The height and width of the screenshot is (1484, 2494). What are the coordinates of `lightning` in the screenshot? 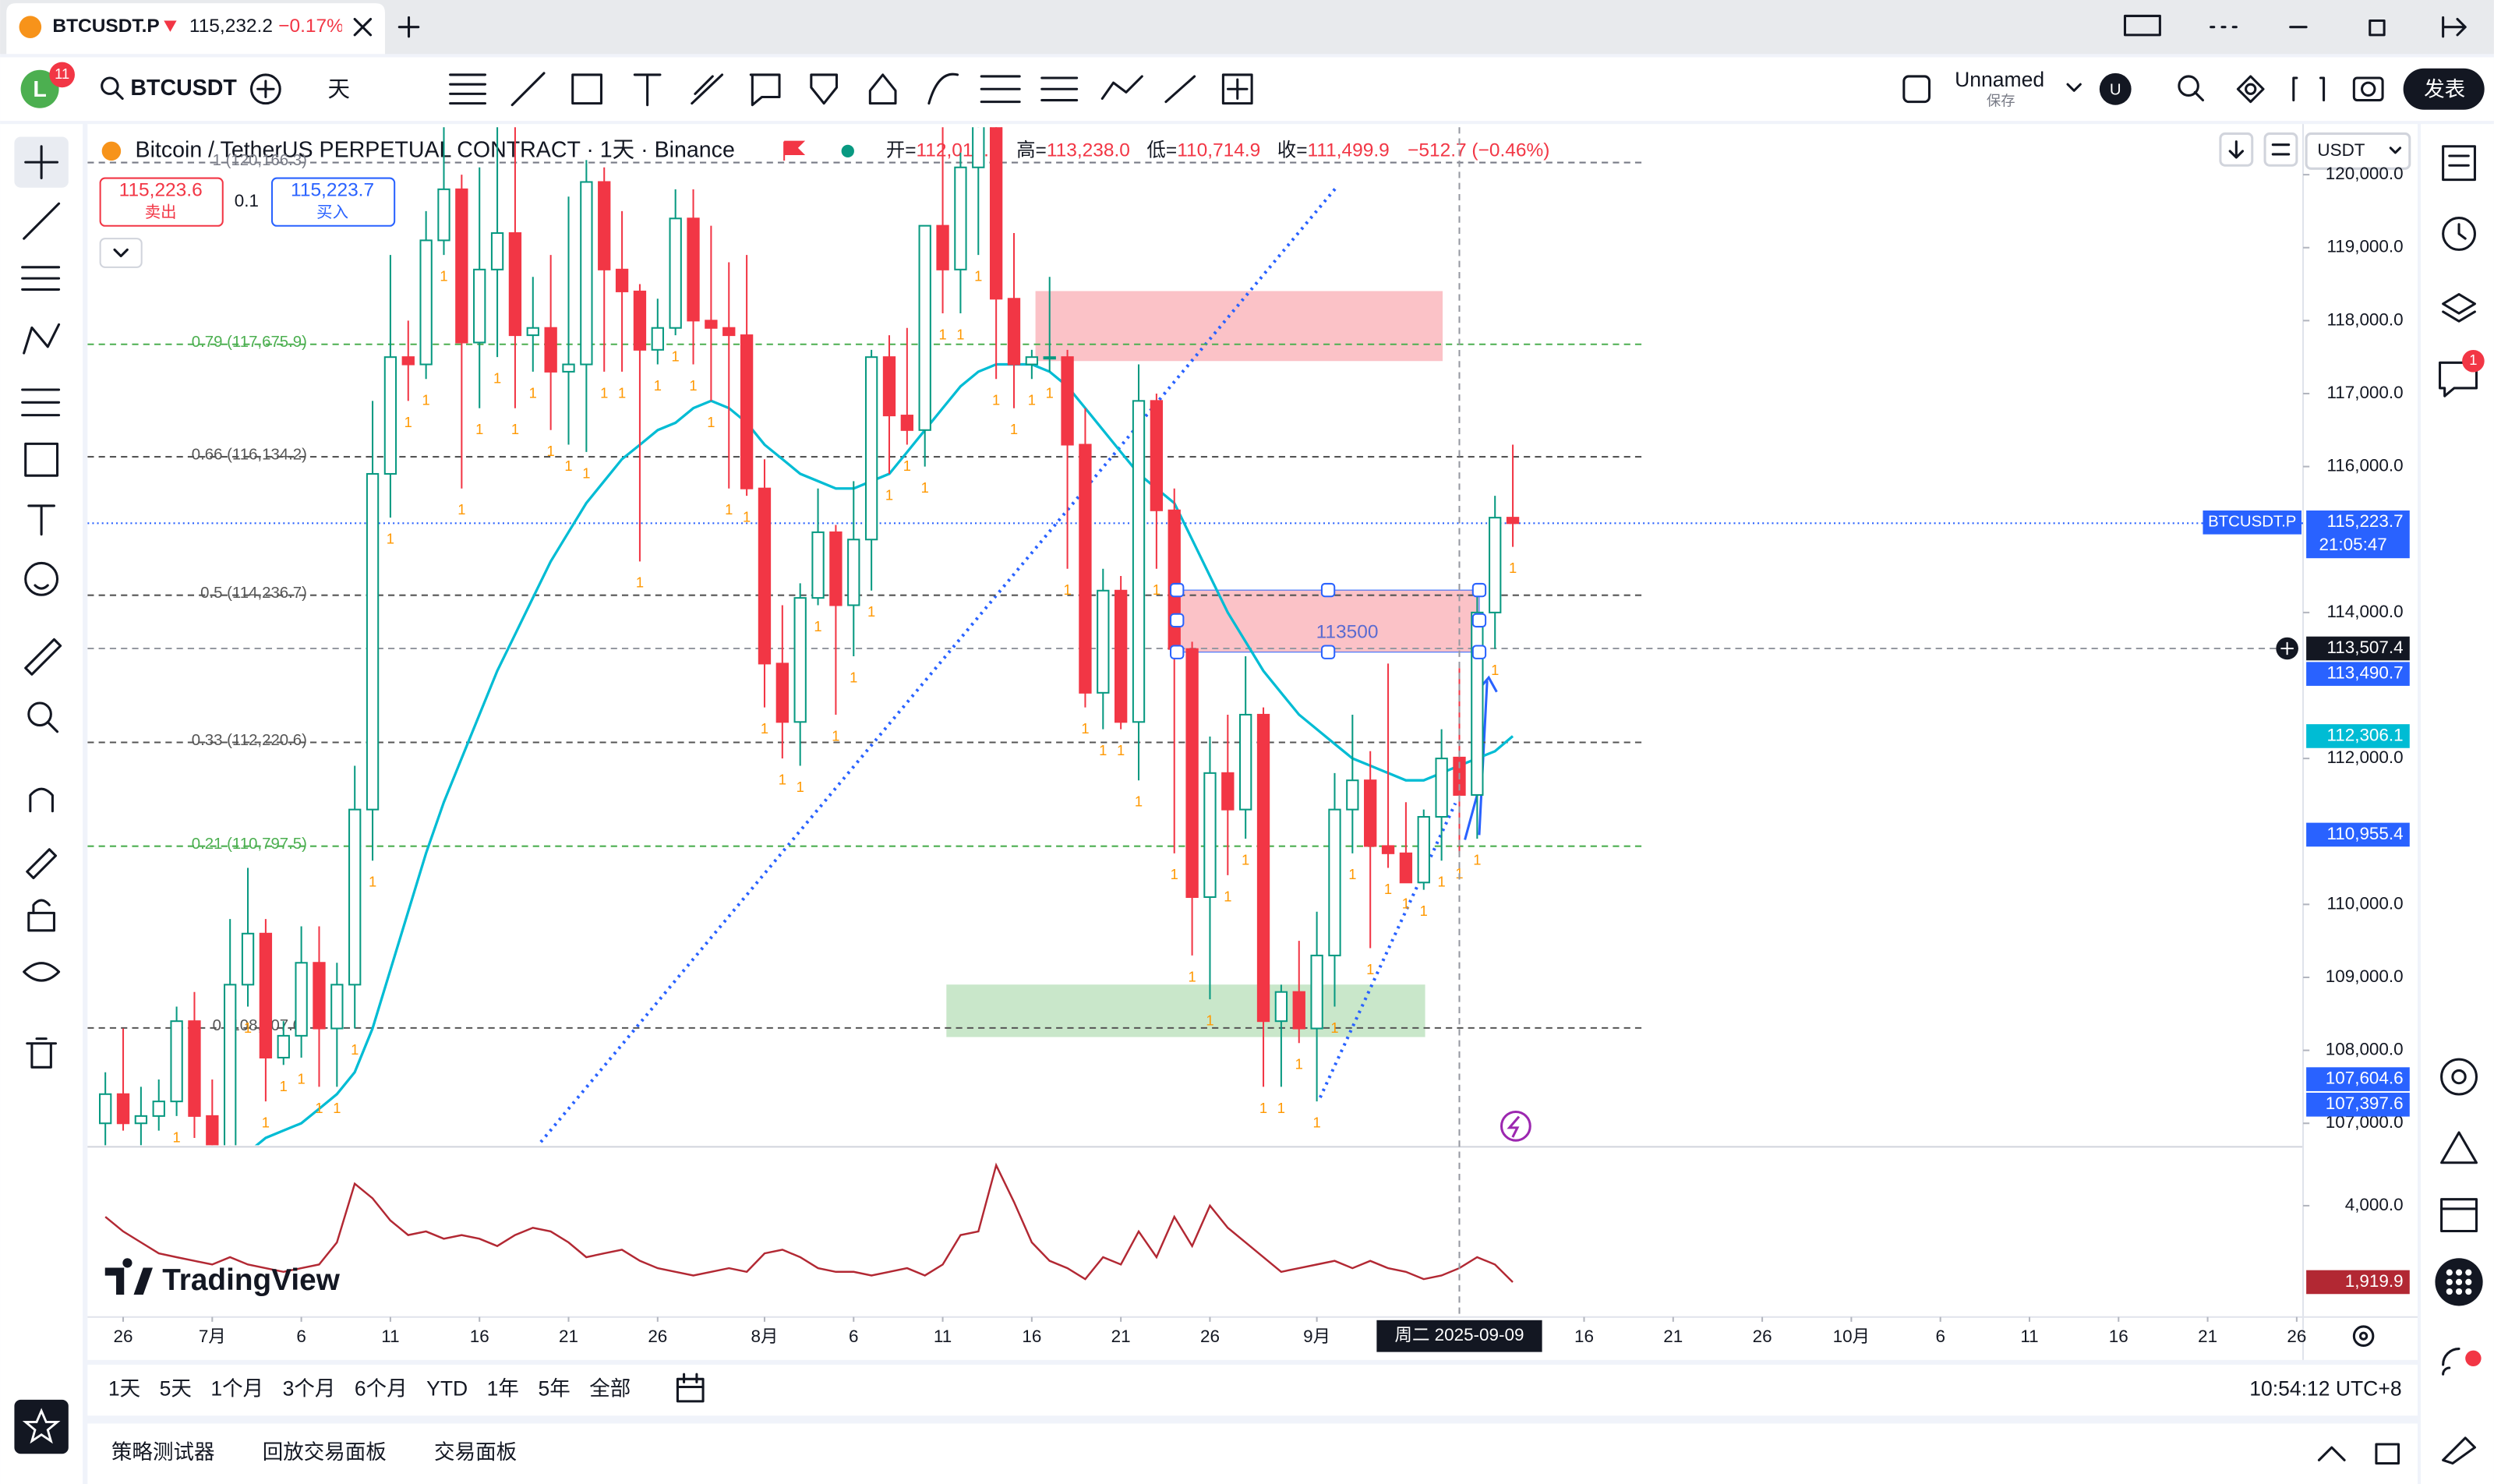 It's located at (1514, 1126).